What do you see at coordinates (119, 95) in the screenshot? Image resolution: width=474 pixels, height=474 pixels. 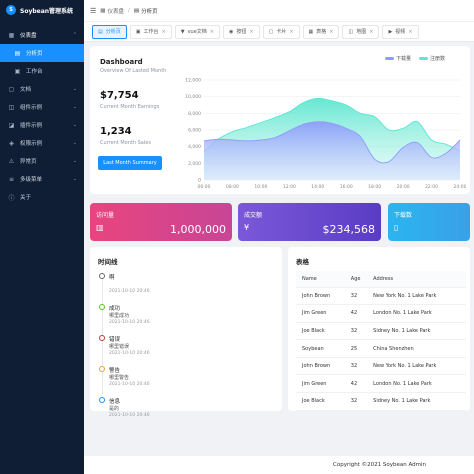 I see `earnings-value: $7,754` at bounding box center [119, 95].